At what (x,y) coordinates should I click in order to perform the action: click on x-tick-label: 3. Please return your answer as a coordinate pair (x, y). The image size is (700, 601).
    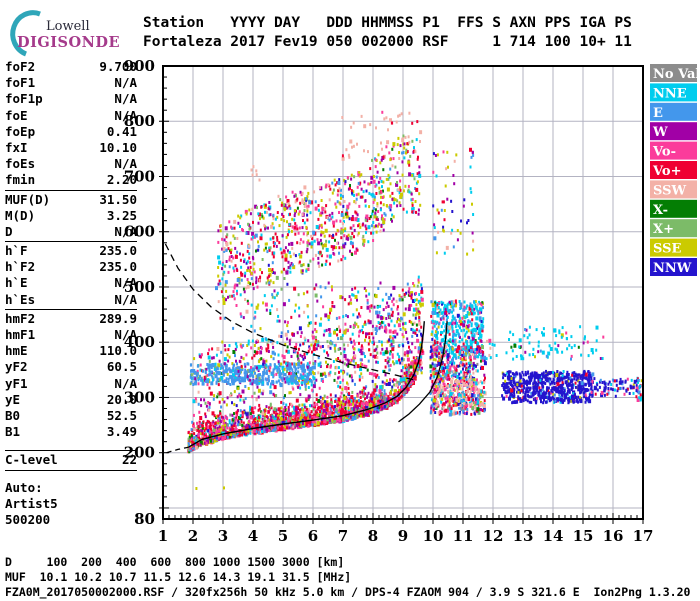
    Looking at the image, I should click on (223, 536).